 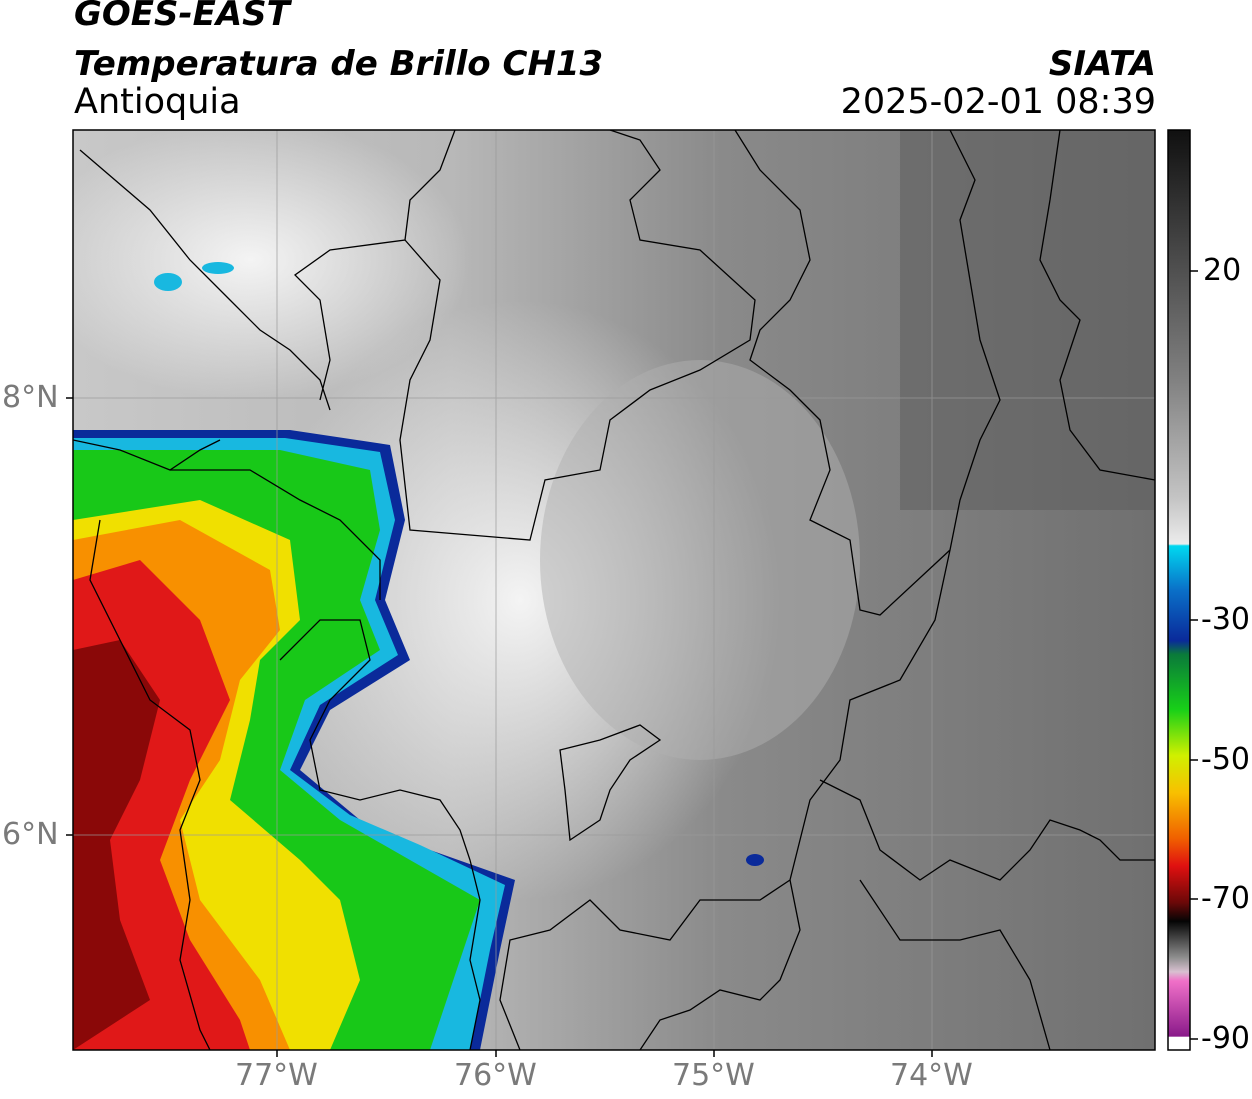 What do you see at coordinates (1179, 590) in the screenshot?
I see `colorbar` at bounding box center [1179, 590].